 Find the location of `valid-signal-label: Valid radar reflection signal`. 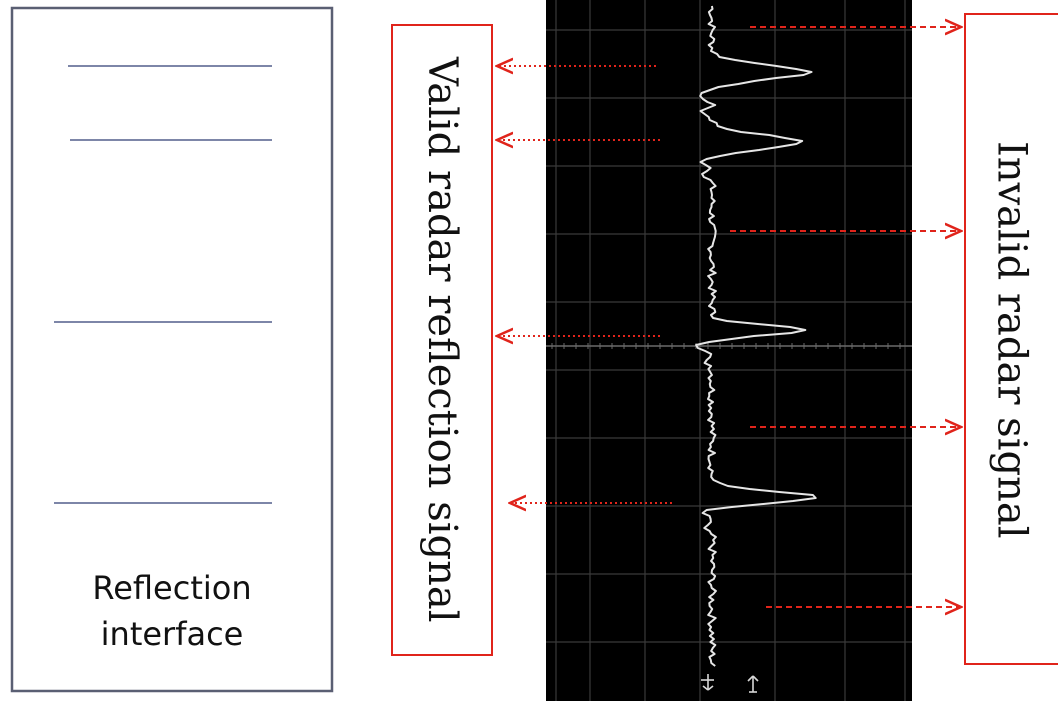

valid-signal-label: Valid radar reflection signal is located at coordinates (442, 340).